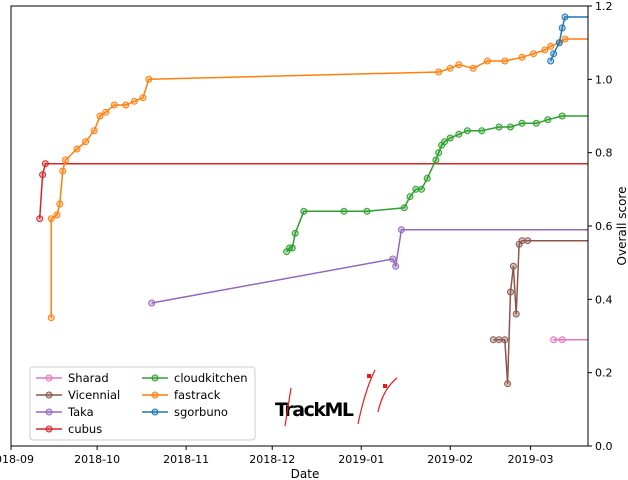 This screenshot has height=480, width=628. Describe the element at coordinates (336, 398) in the screenshot. I see `trackml-logo: TrackML` at that location.